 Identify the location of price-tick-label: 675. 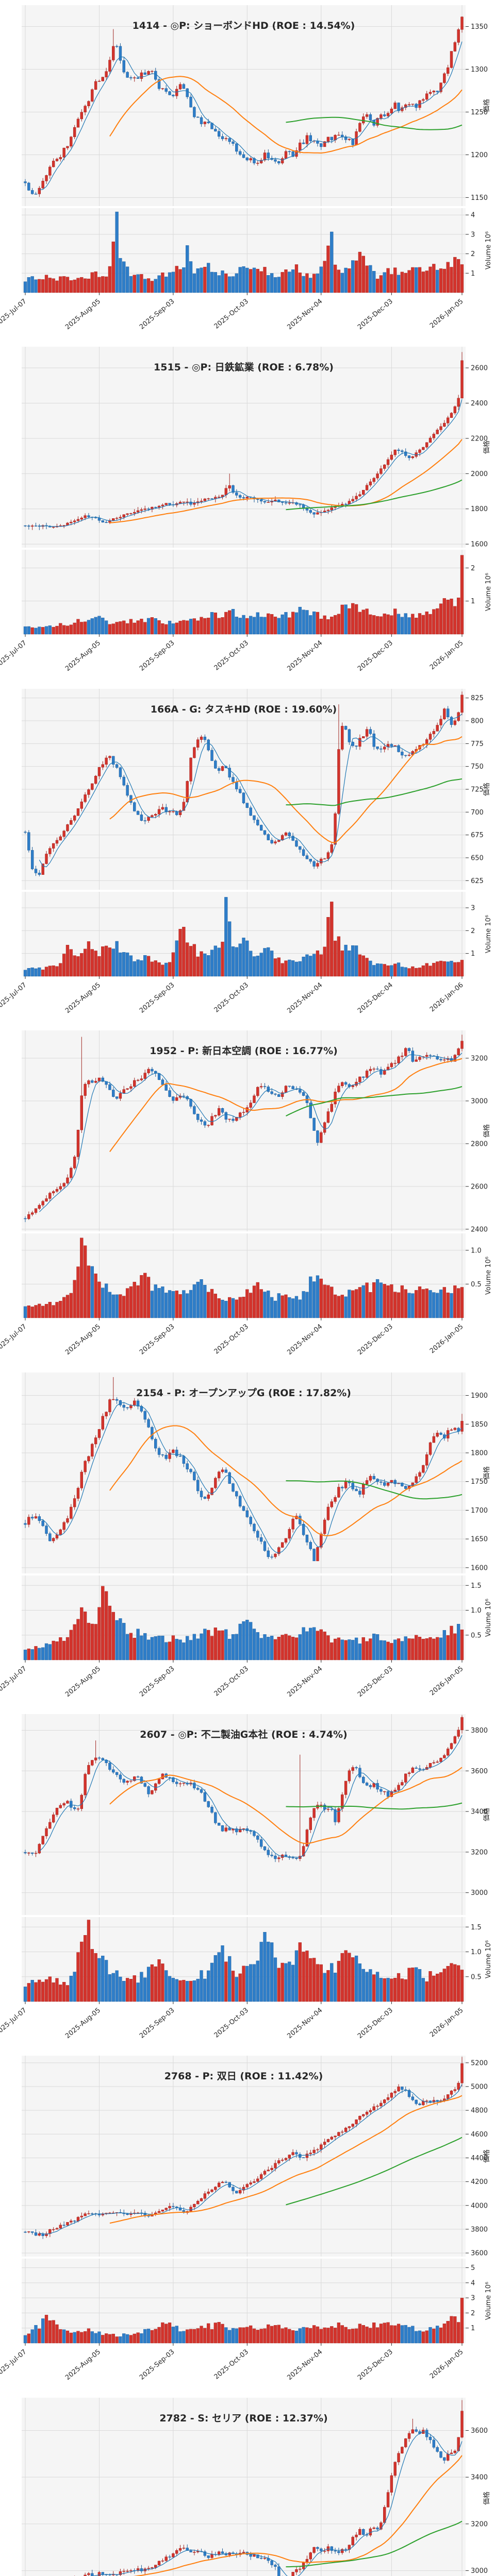
(478, 835).